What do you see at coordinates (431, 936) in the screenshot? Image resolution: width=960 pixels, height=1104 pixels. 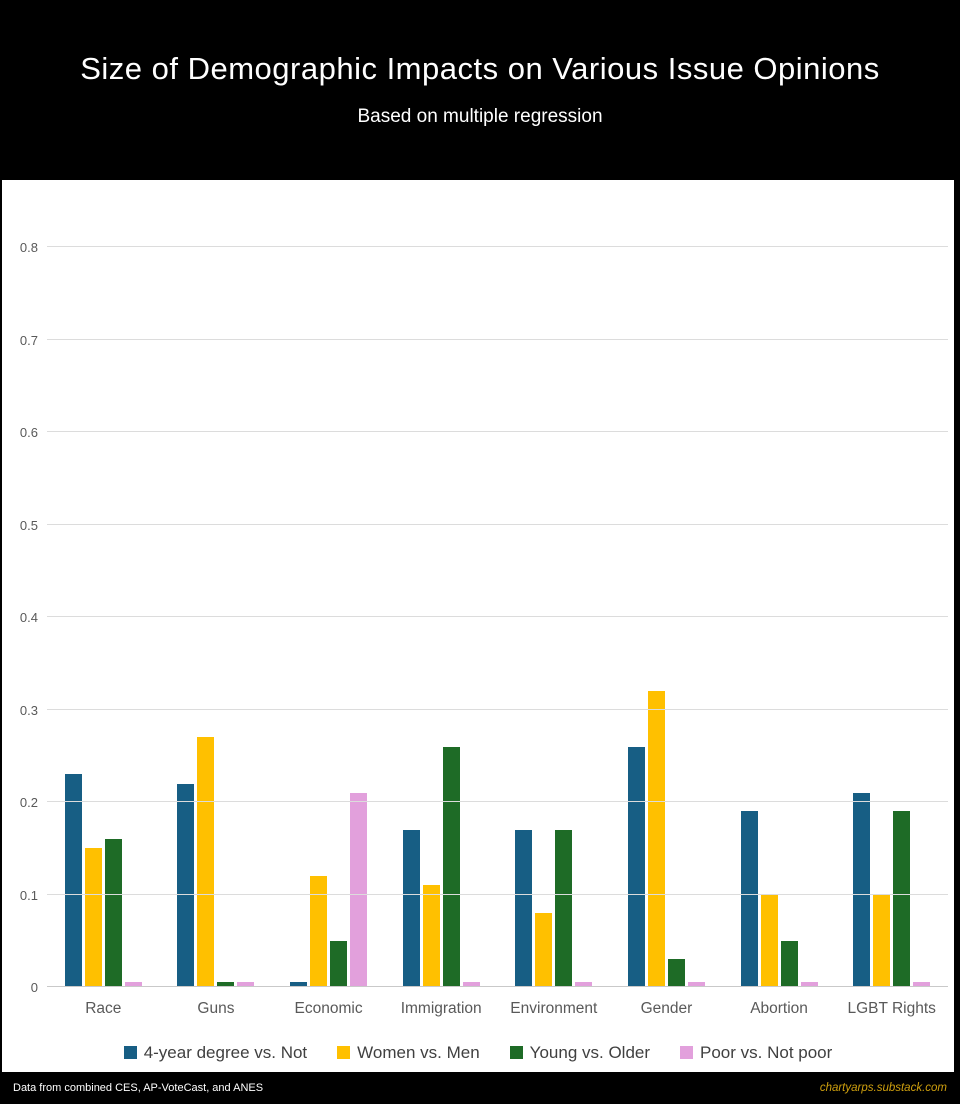 I see `bar-immigration-women-vs-men` at bounding box center [431, 936].